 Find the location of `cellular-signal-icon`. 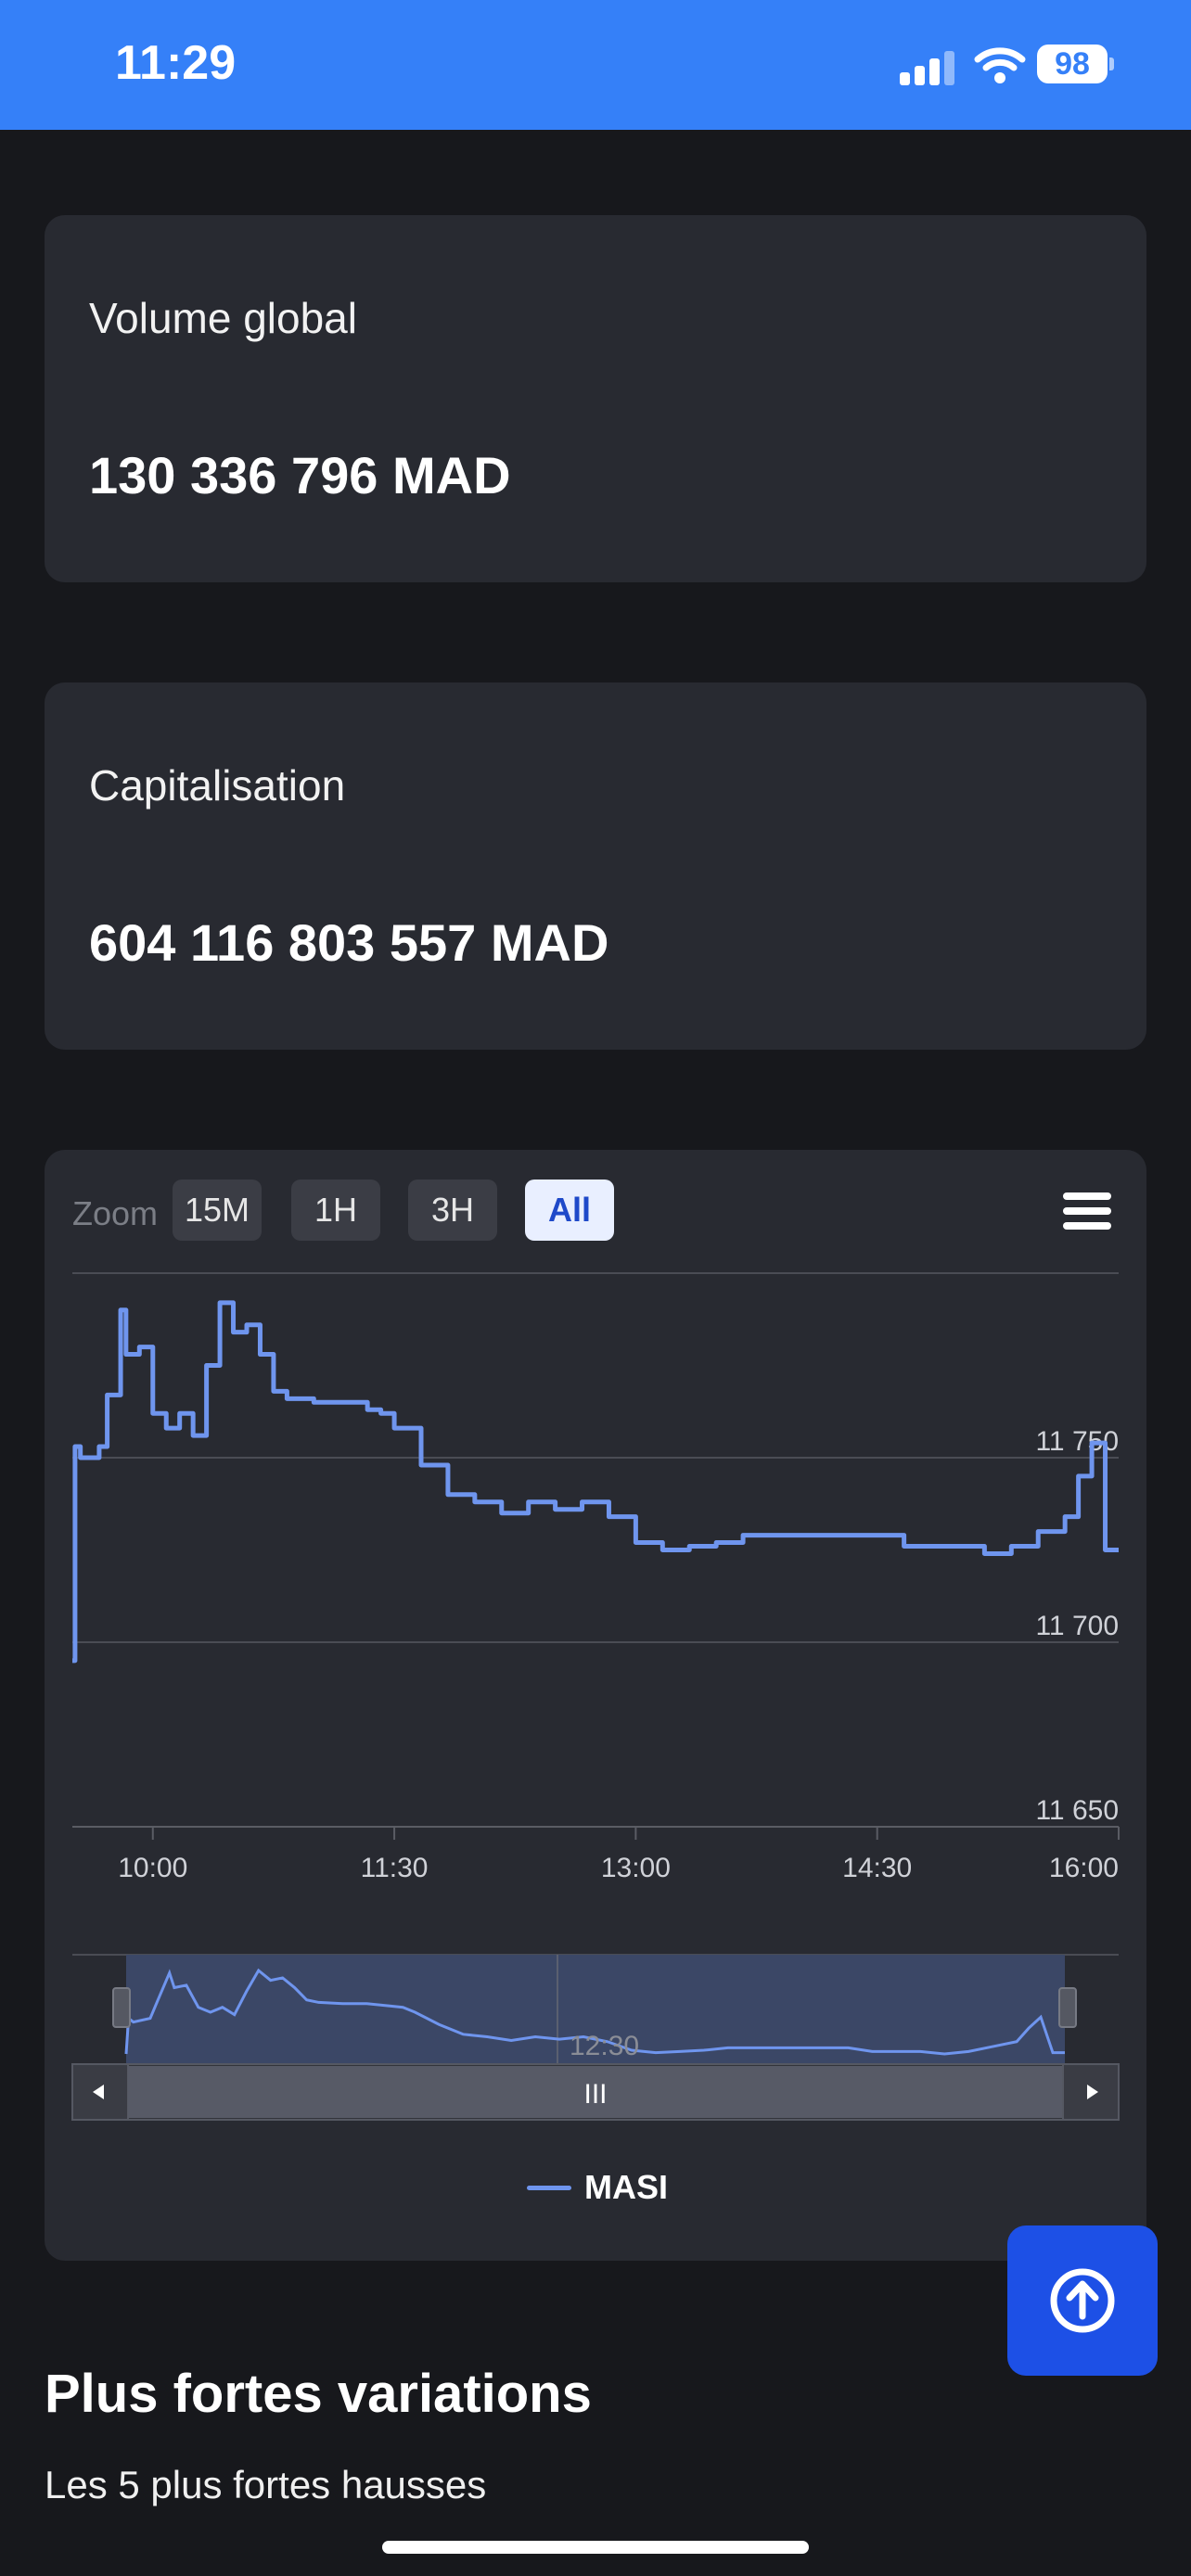

cellular-signal-icon is located at coordinates (927, 68).